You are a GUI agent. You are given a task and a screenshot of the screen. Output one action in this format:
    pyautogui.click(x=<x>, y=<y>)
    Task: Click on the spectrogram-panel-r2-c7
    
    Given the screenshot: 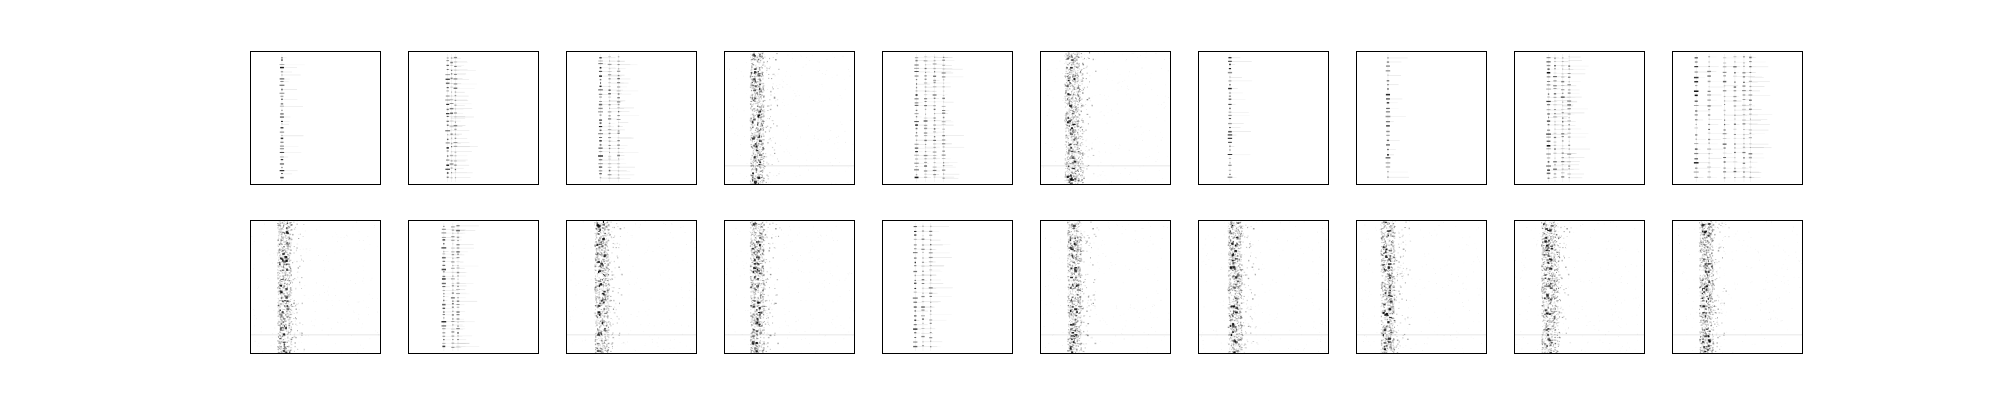 What is the action you would take?
    pyautogui.click(x=1263, y=287)
    